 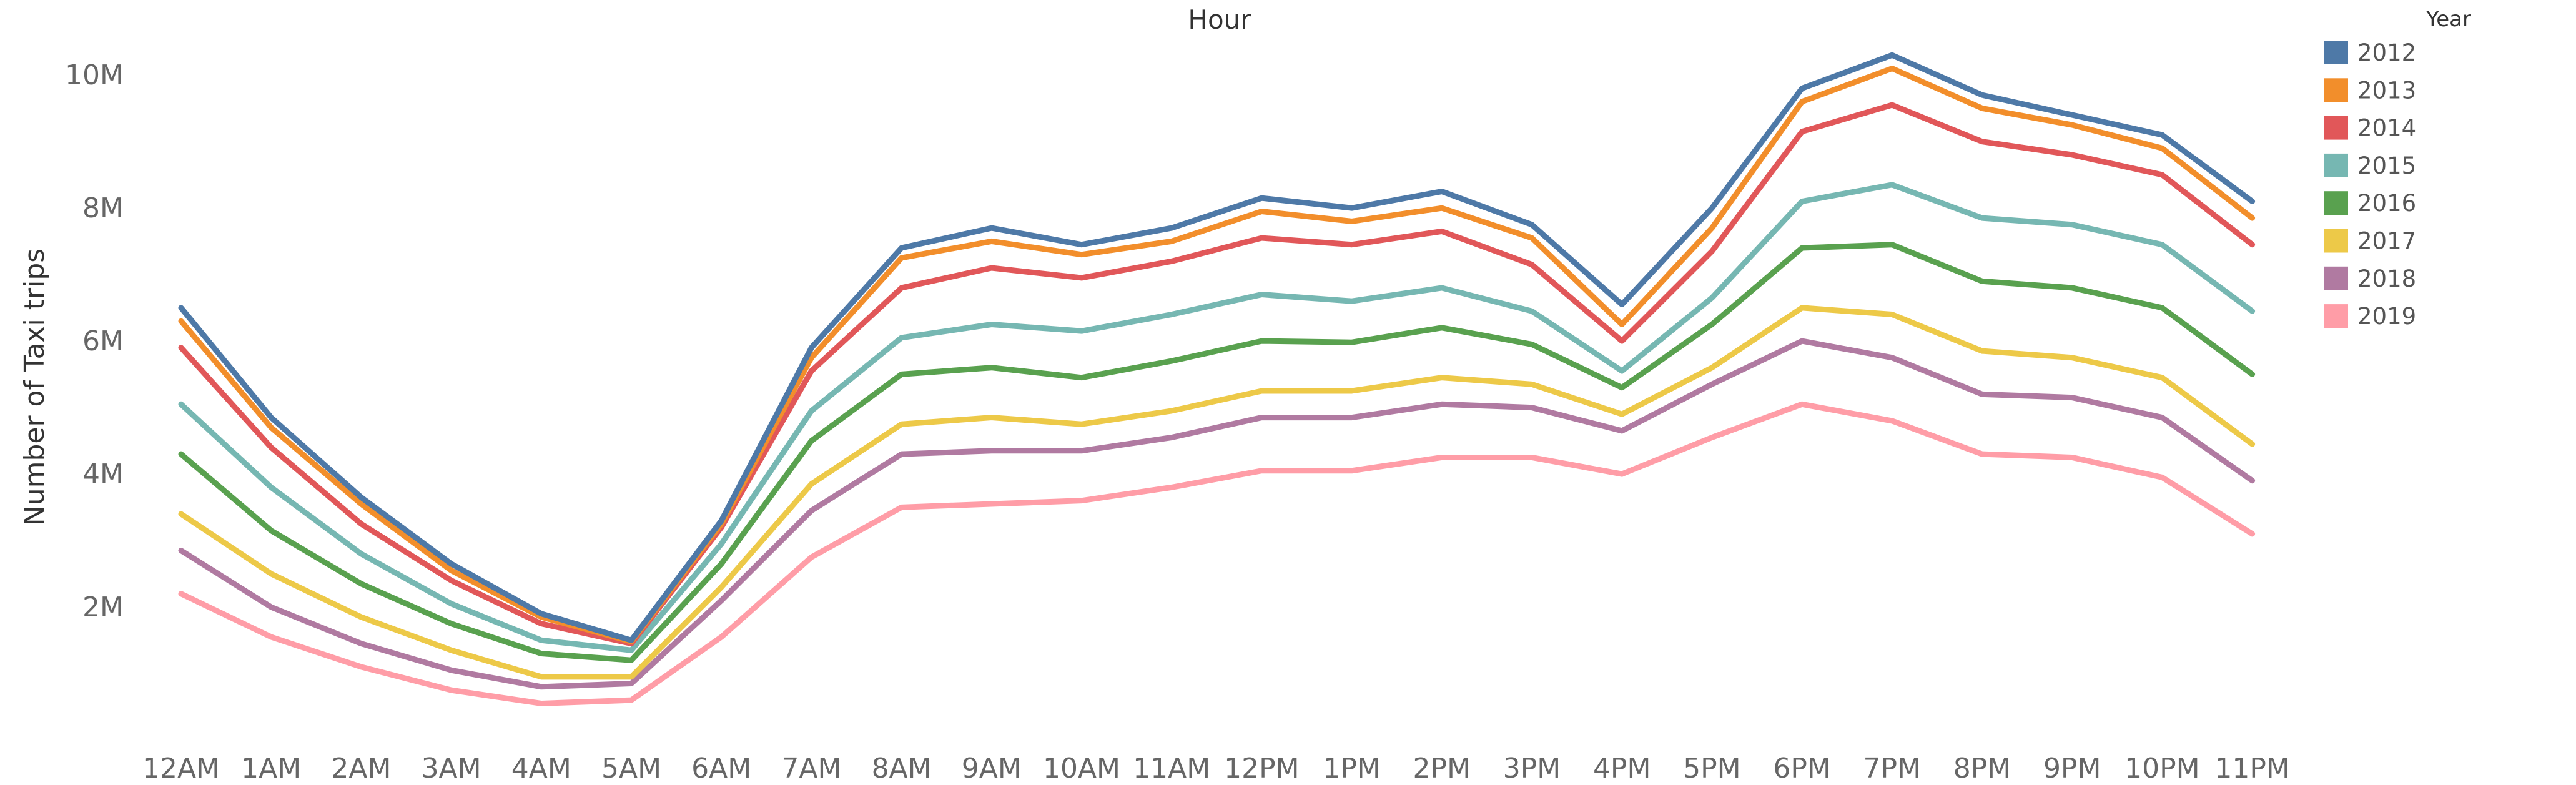 I want to click on x-tick-label: 9PM, so click(x=2072, y=768).